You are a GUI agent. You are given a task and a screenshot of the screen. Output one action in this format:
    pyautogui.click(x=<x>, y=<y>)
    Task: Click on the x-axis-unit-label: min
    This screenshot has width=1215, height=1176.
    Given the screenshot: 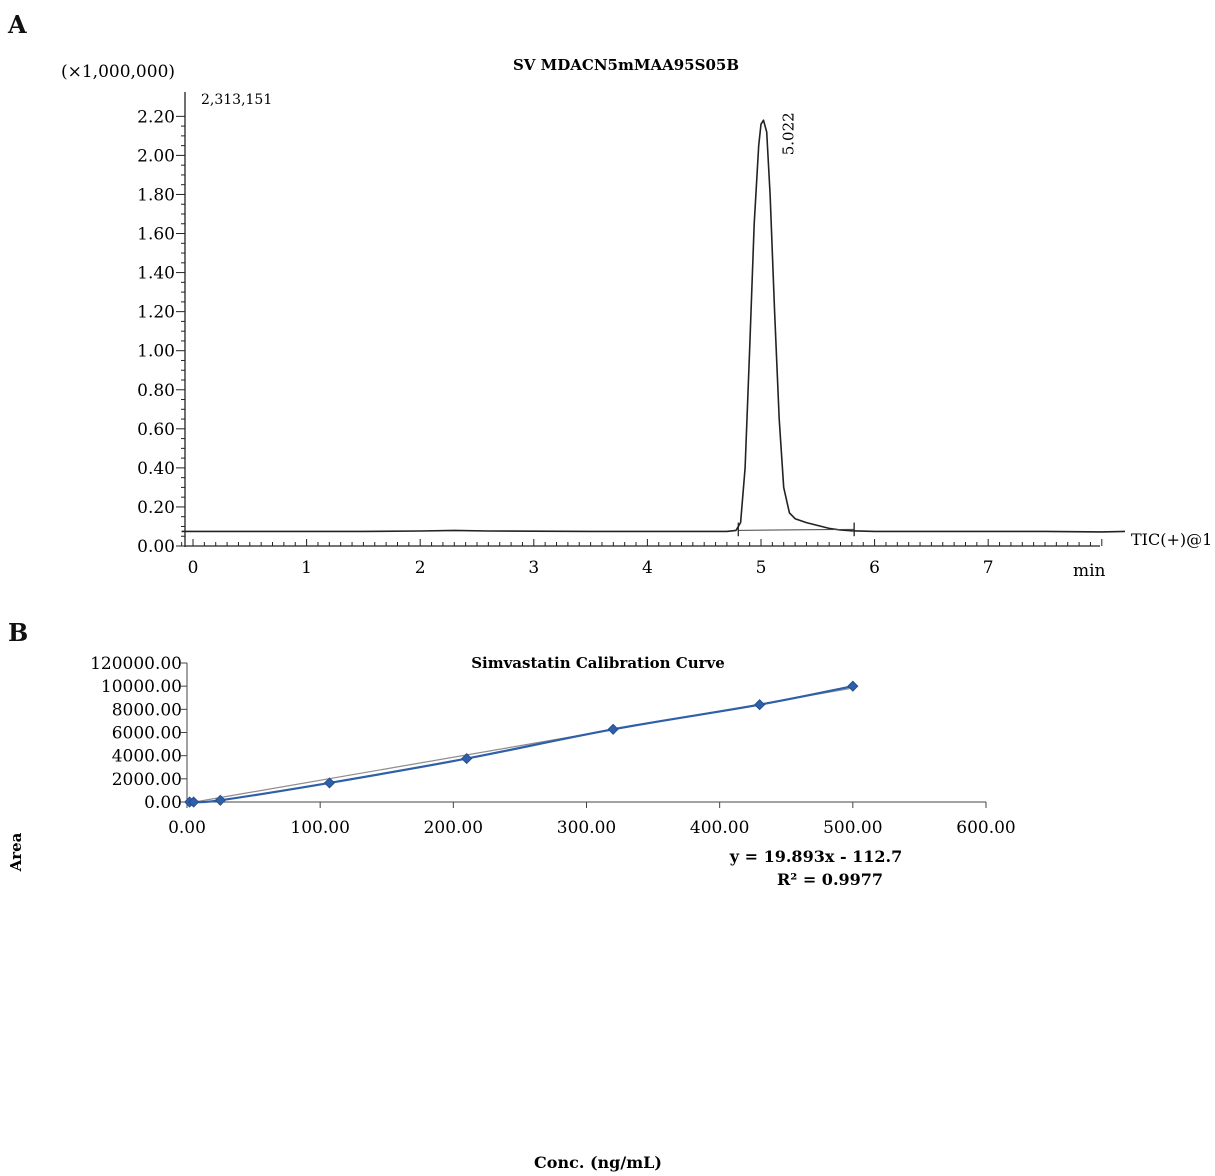 What is the action you would take?
    pyautogui.click(x=1089, y=571)
    